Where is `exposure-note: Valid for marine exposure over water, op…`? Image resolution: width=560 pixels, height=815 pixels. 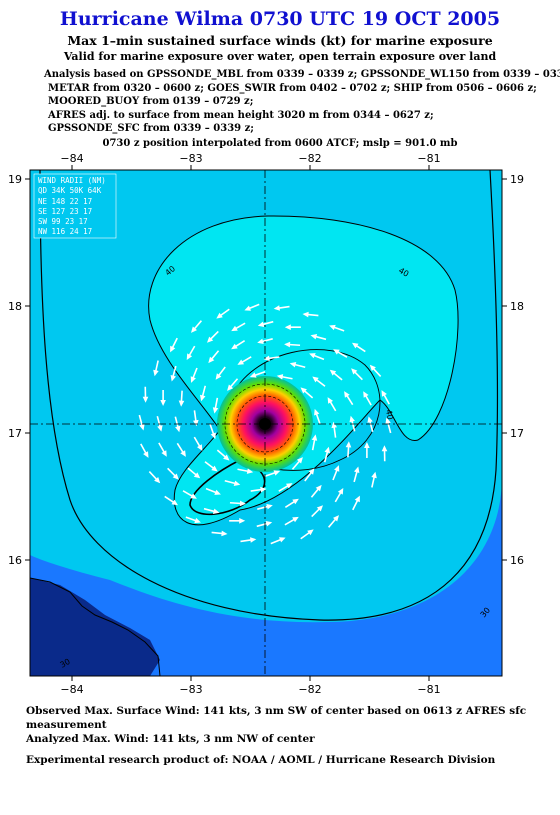
exposure-note: Valid for marine exposure over water, op… is located at coordinates (280, 56).